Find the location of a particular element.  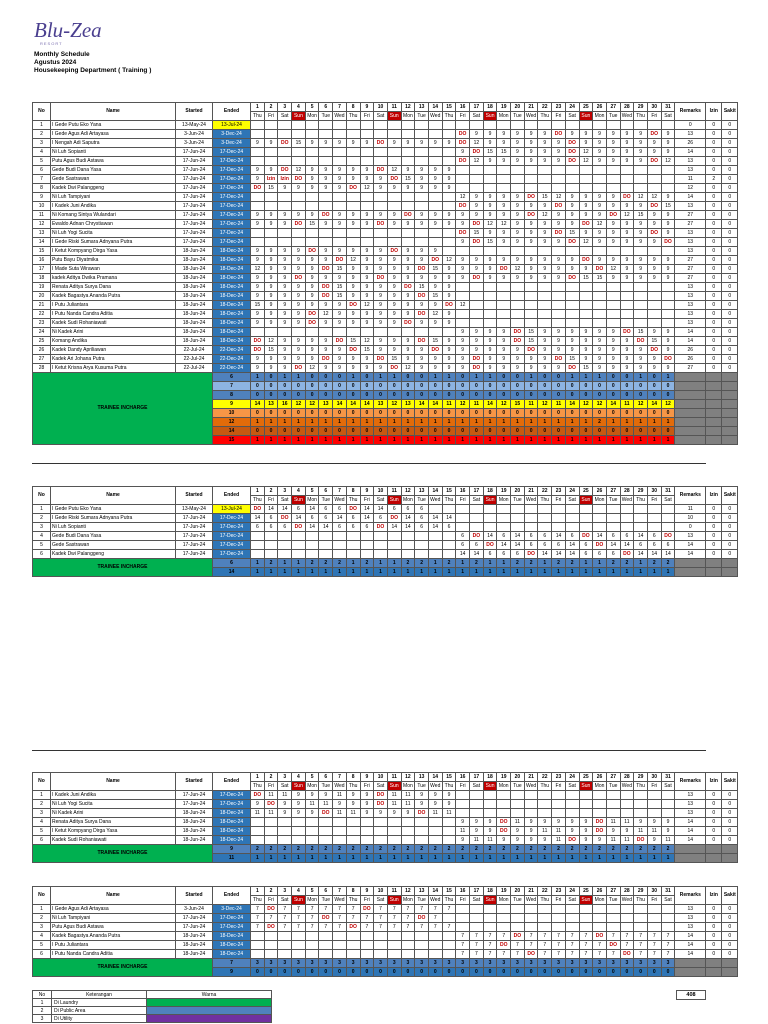

remarks-cell: 13 is located at coordinates (690, 927).